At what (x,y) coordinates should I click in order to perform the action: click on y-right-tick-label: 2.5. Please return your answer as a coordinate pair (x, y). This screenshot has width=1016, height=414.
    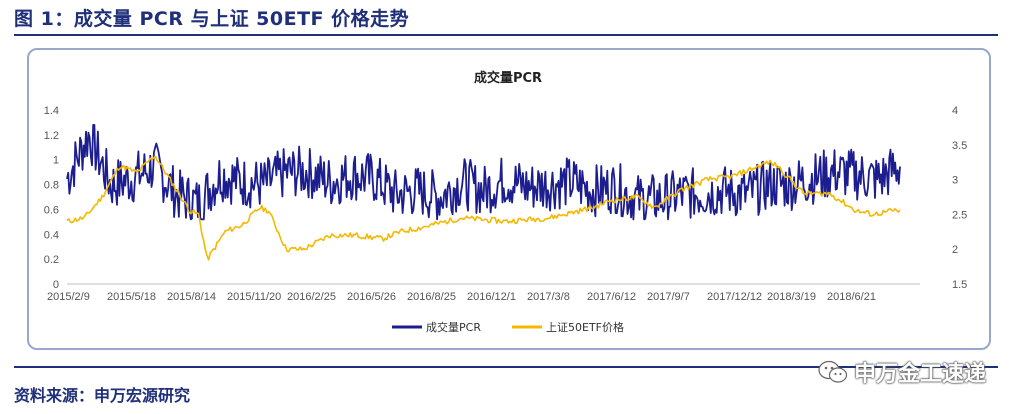
    Looking at the image, I should click on (959, 215).